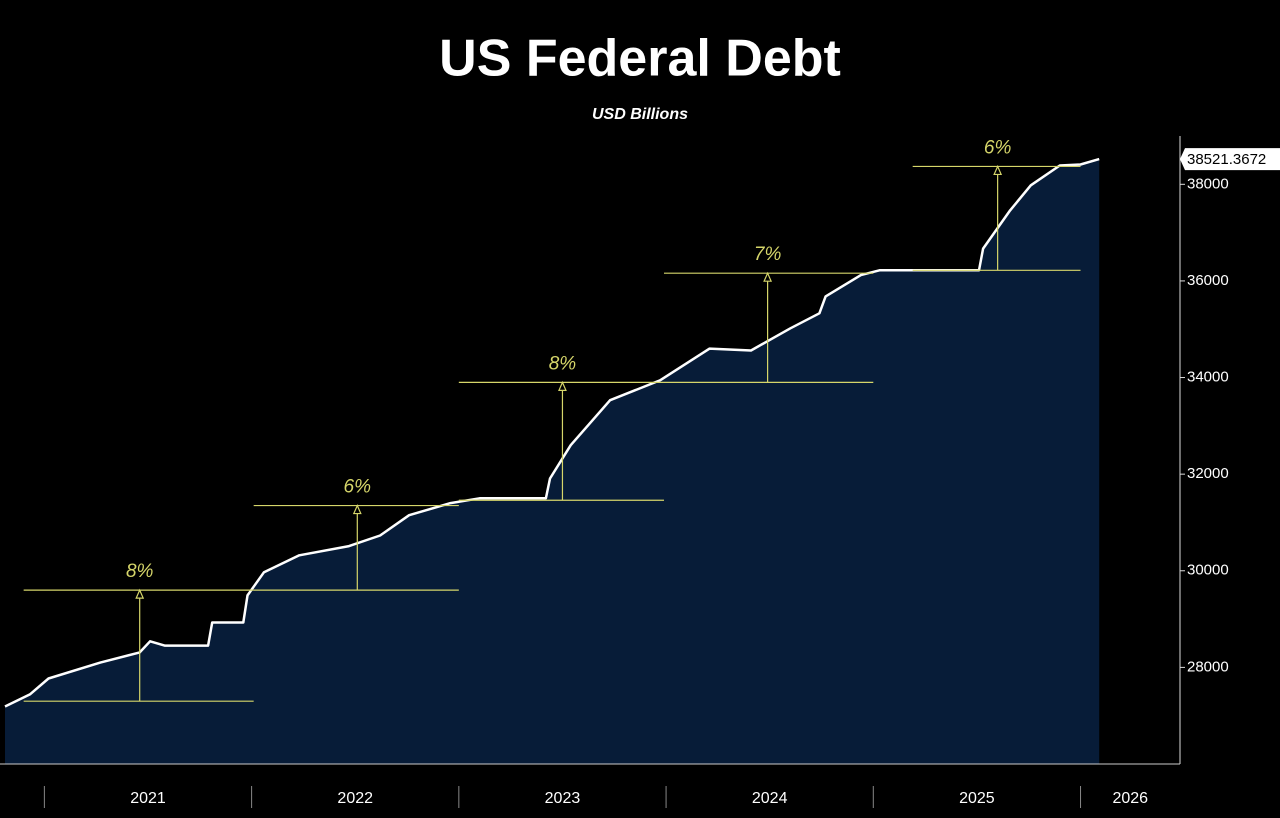 This screenshot has width=1280, height=818. I want to click on y-tick-label: 36000, so click(1208, 280).